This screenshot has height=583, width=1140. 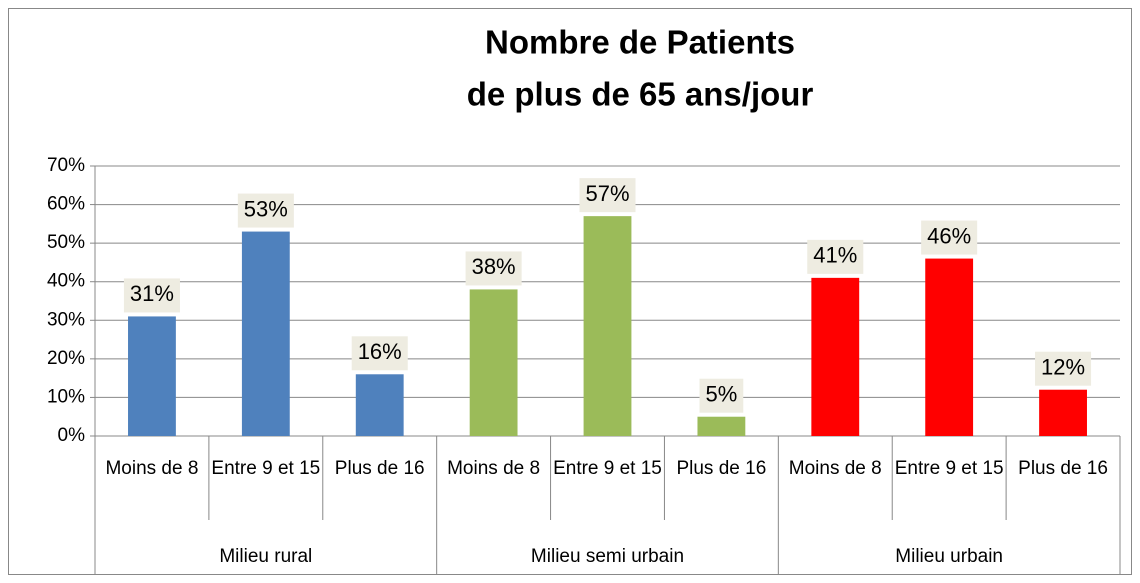 What do you see at coordinates (640, 94) in the screenshot?
I see `chart-title: de plus de 65 ans/jour` at bounding box center [640, 94].